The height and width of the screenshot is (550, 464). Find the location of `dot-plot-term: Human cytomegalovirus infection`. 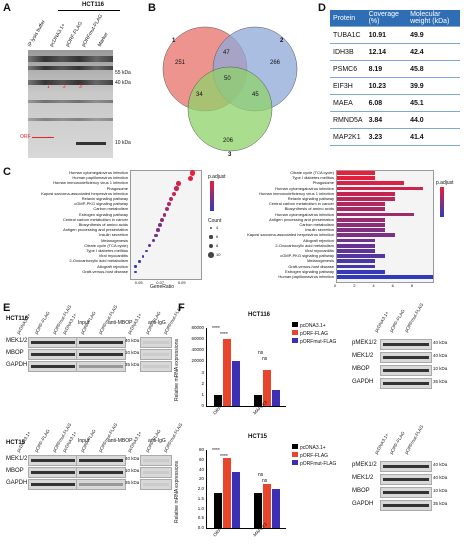

dot-plot-term: Human cytomegalovirus infection is located at coordinates (98, 172).